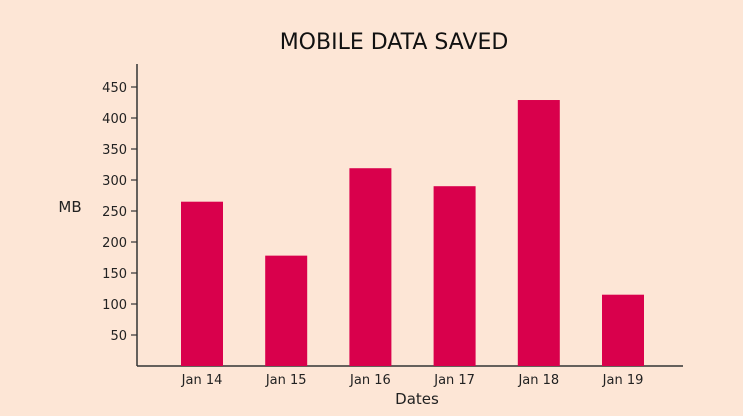 This screenshot has width=743, height=416. What do you see at coordinates (370, 380) in the screenshot?
I see `x-tick-label: Jan 16` at bounding box center [370, 380].